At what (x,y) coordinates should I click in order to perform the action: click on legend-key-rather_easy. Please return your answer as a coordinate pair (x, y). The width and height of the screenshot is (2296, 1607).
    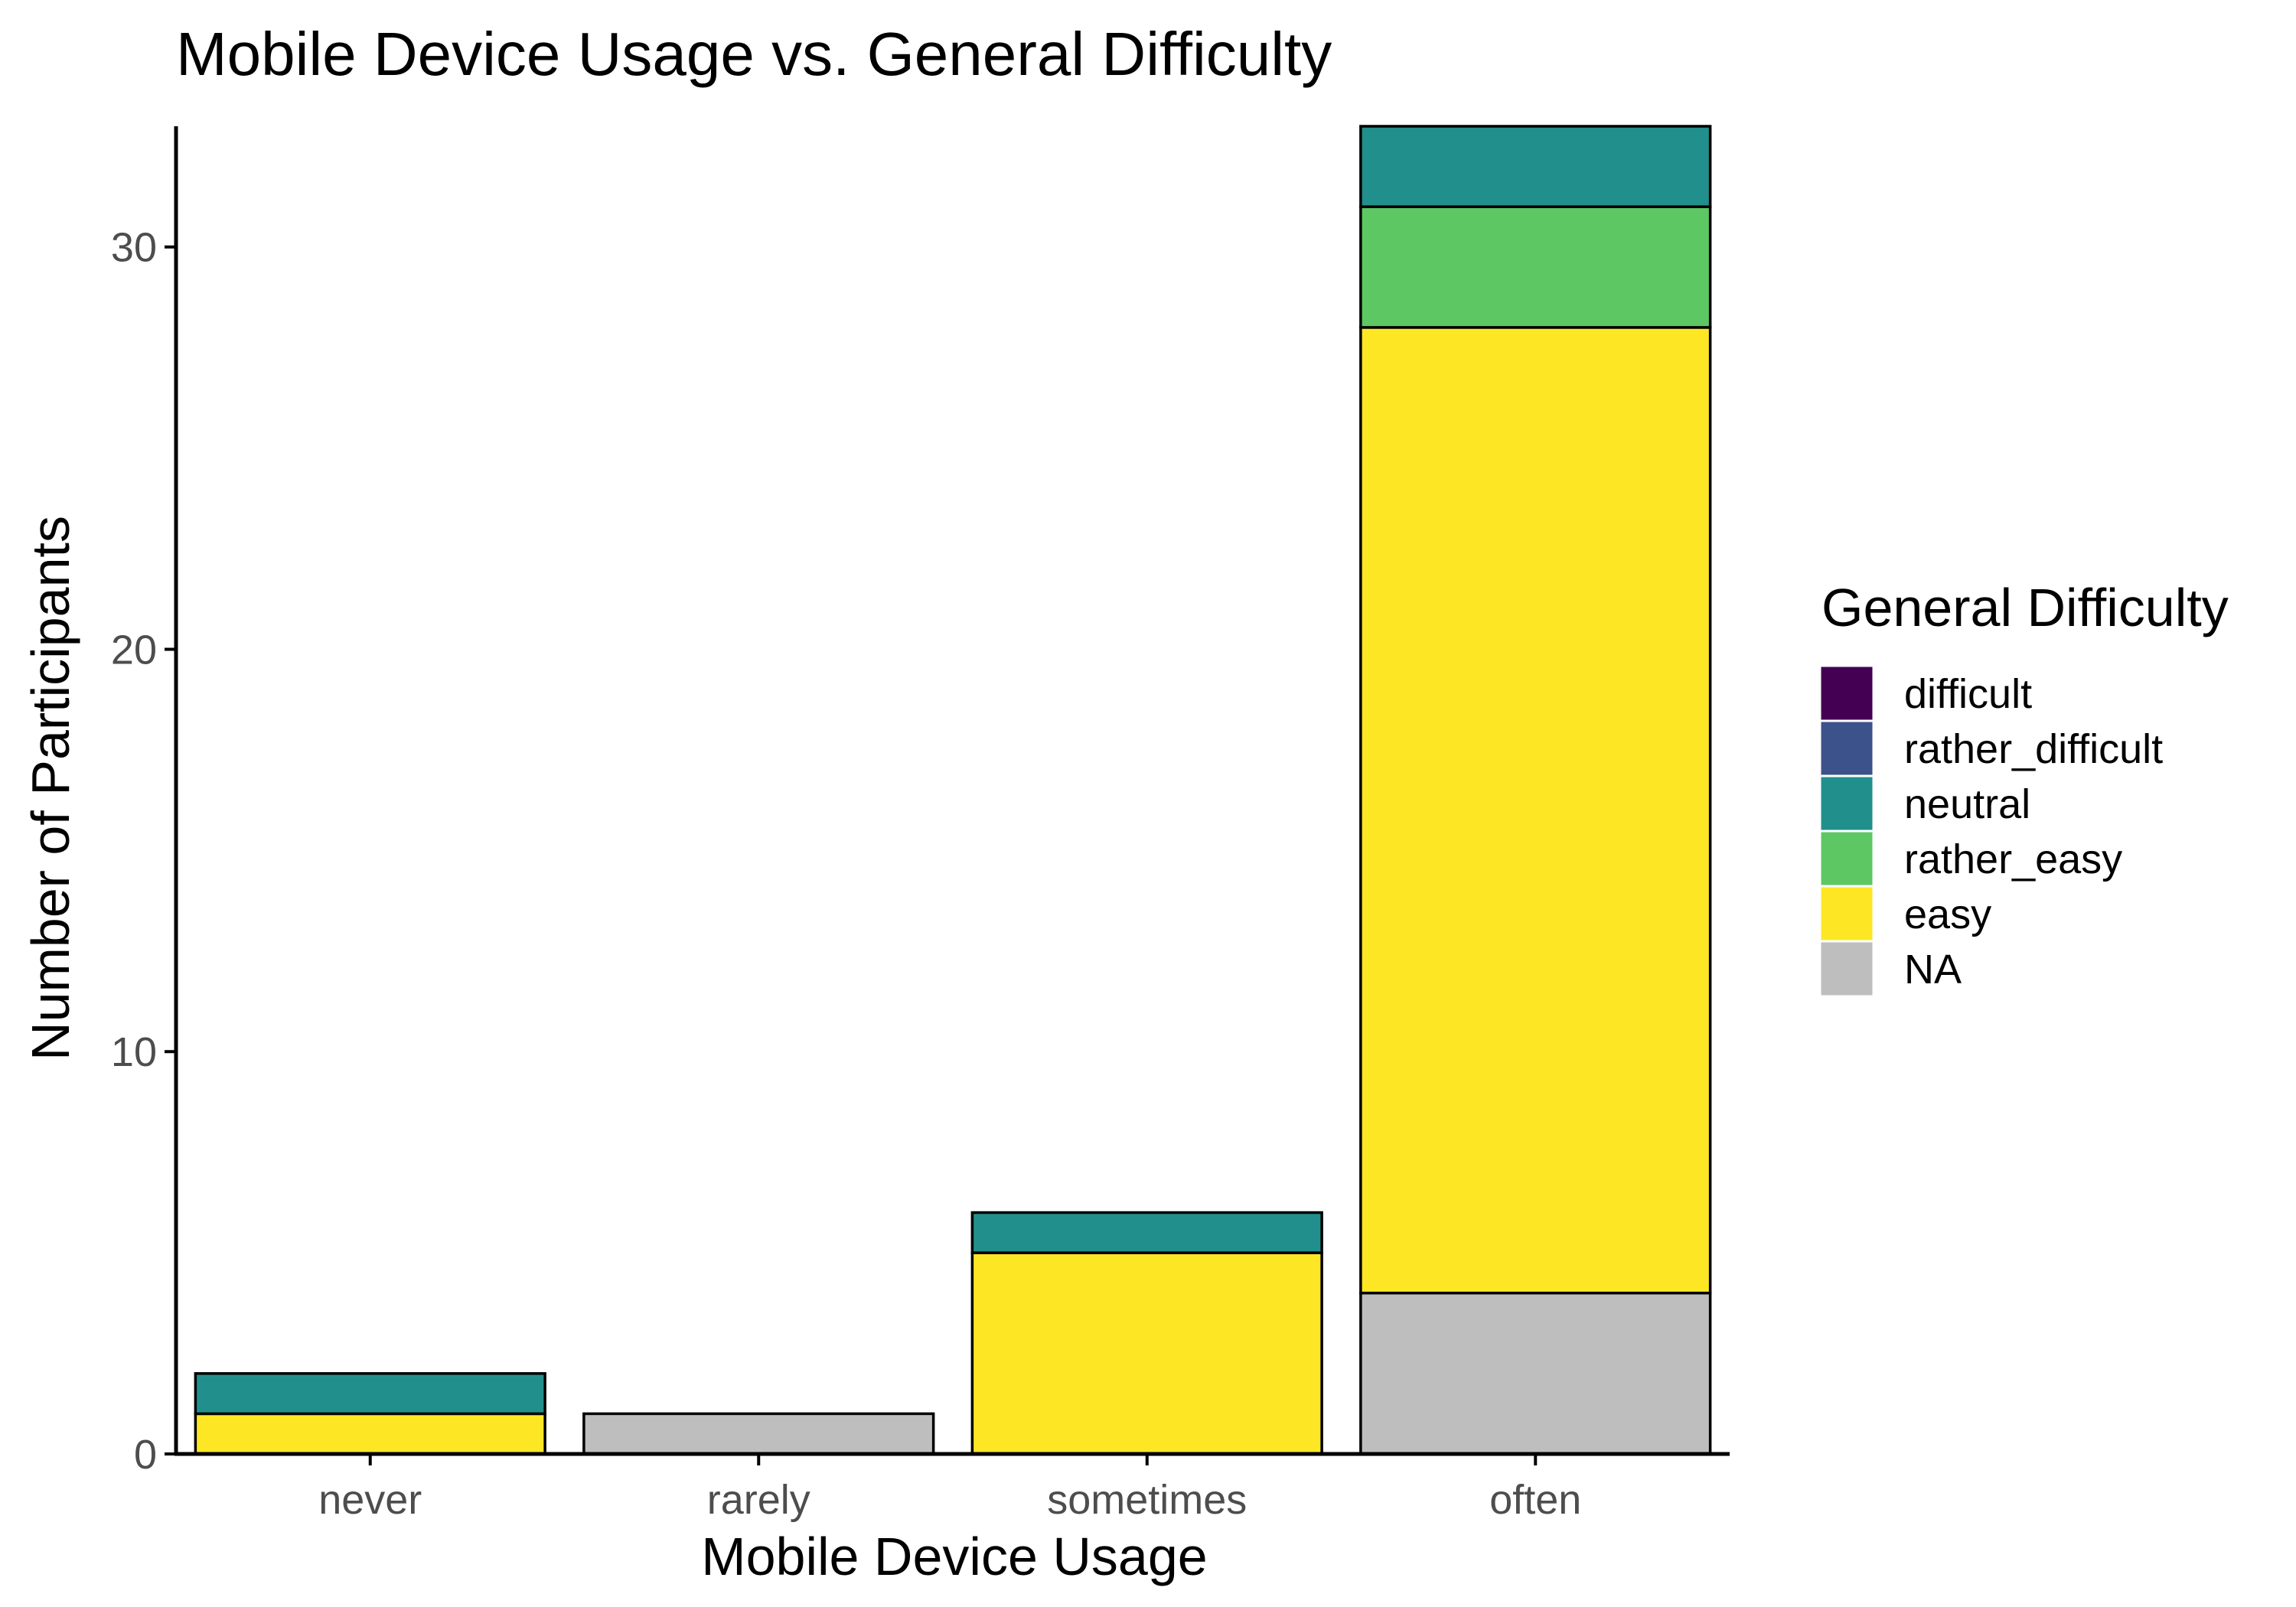
    Looking at the image, I should click on (1846, 859).